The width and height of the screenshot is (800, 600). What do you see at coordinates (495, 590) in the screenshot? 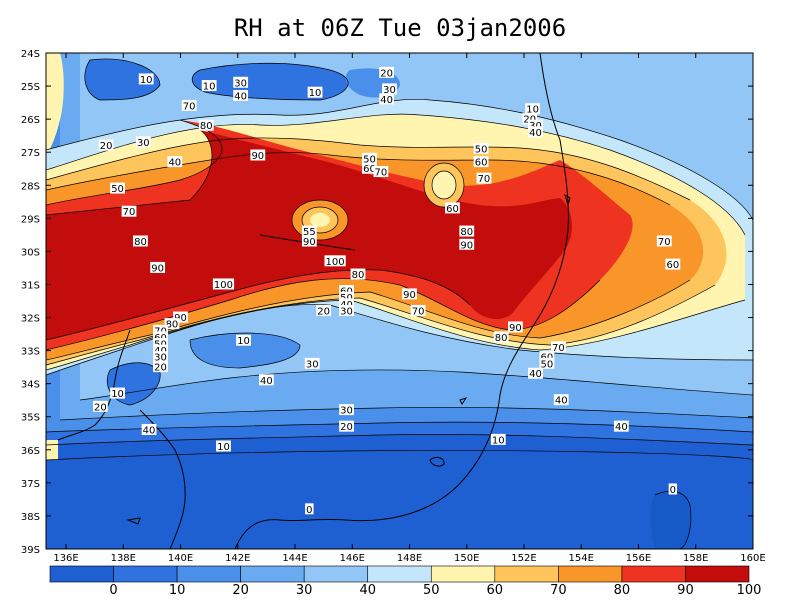
I see `colorbar-label: 60` at bounding box center [495, 590].